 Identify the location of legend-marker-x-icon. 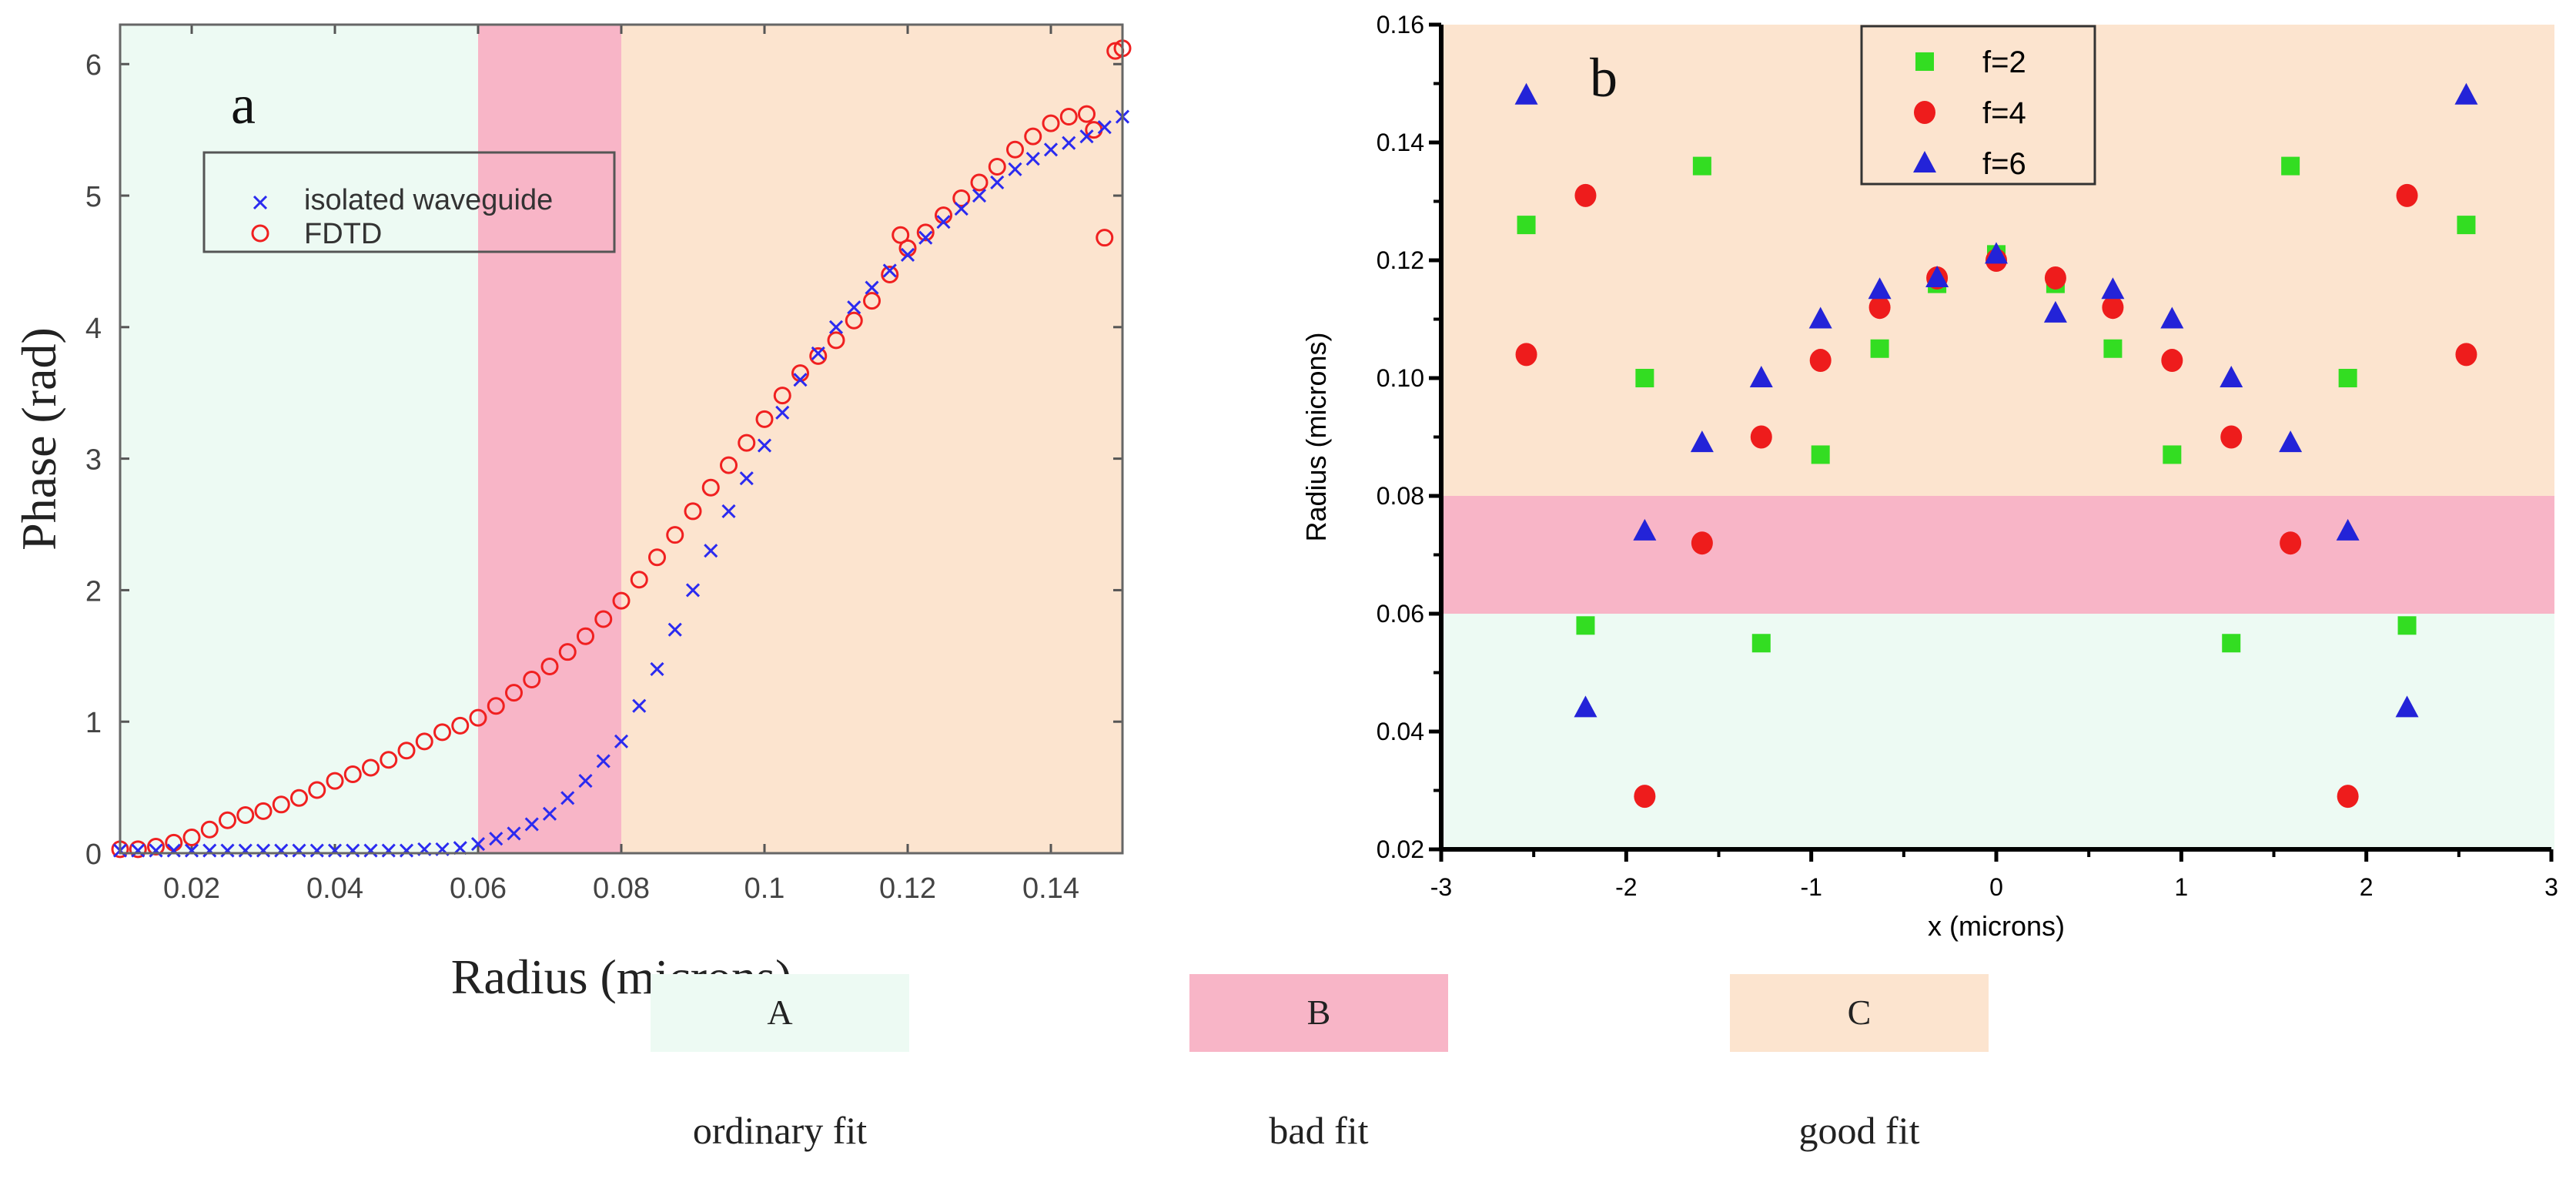
(261, 202).